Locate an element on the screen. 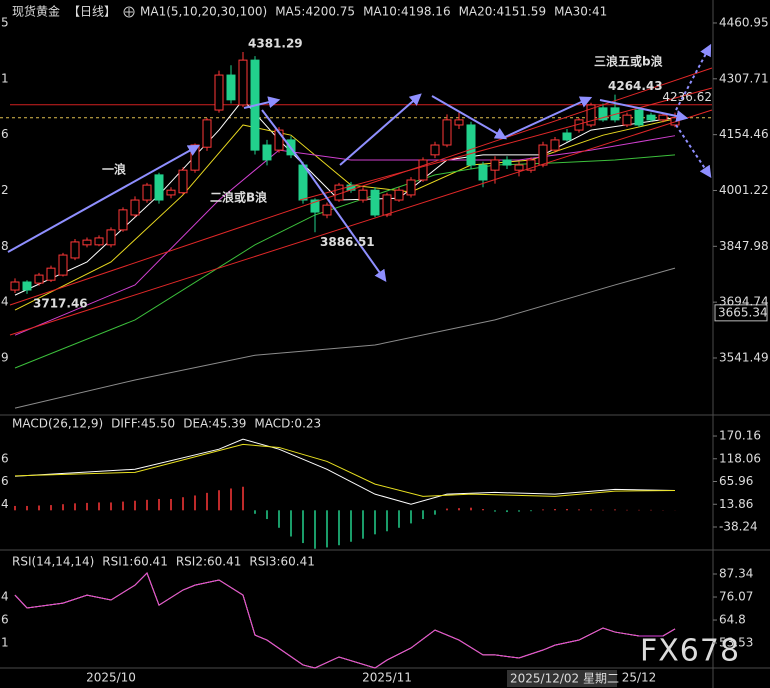 The height and width of the screenshot is (688, 770). wave-label: 二浪或B浪 is located at coordinates (238, 197).